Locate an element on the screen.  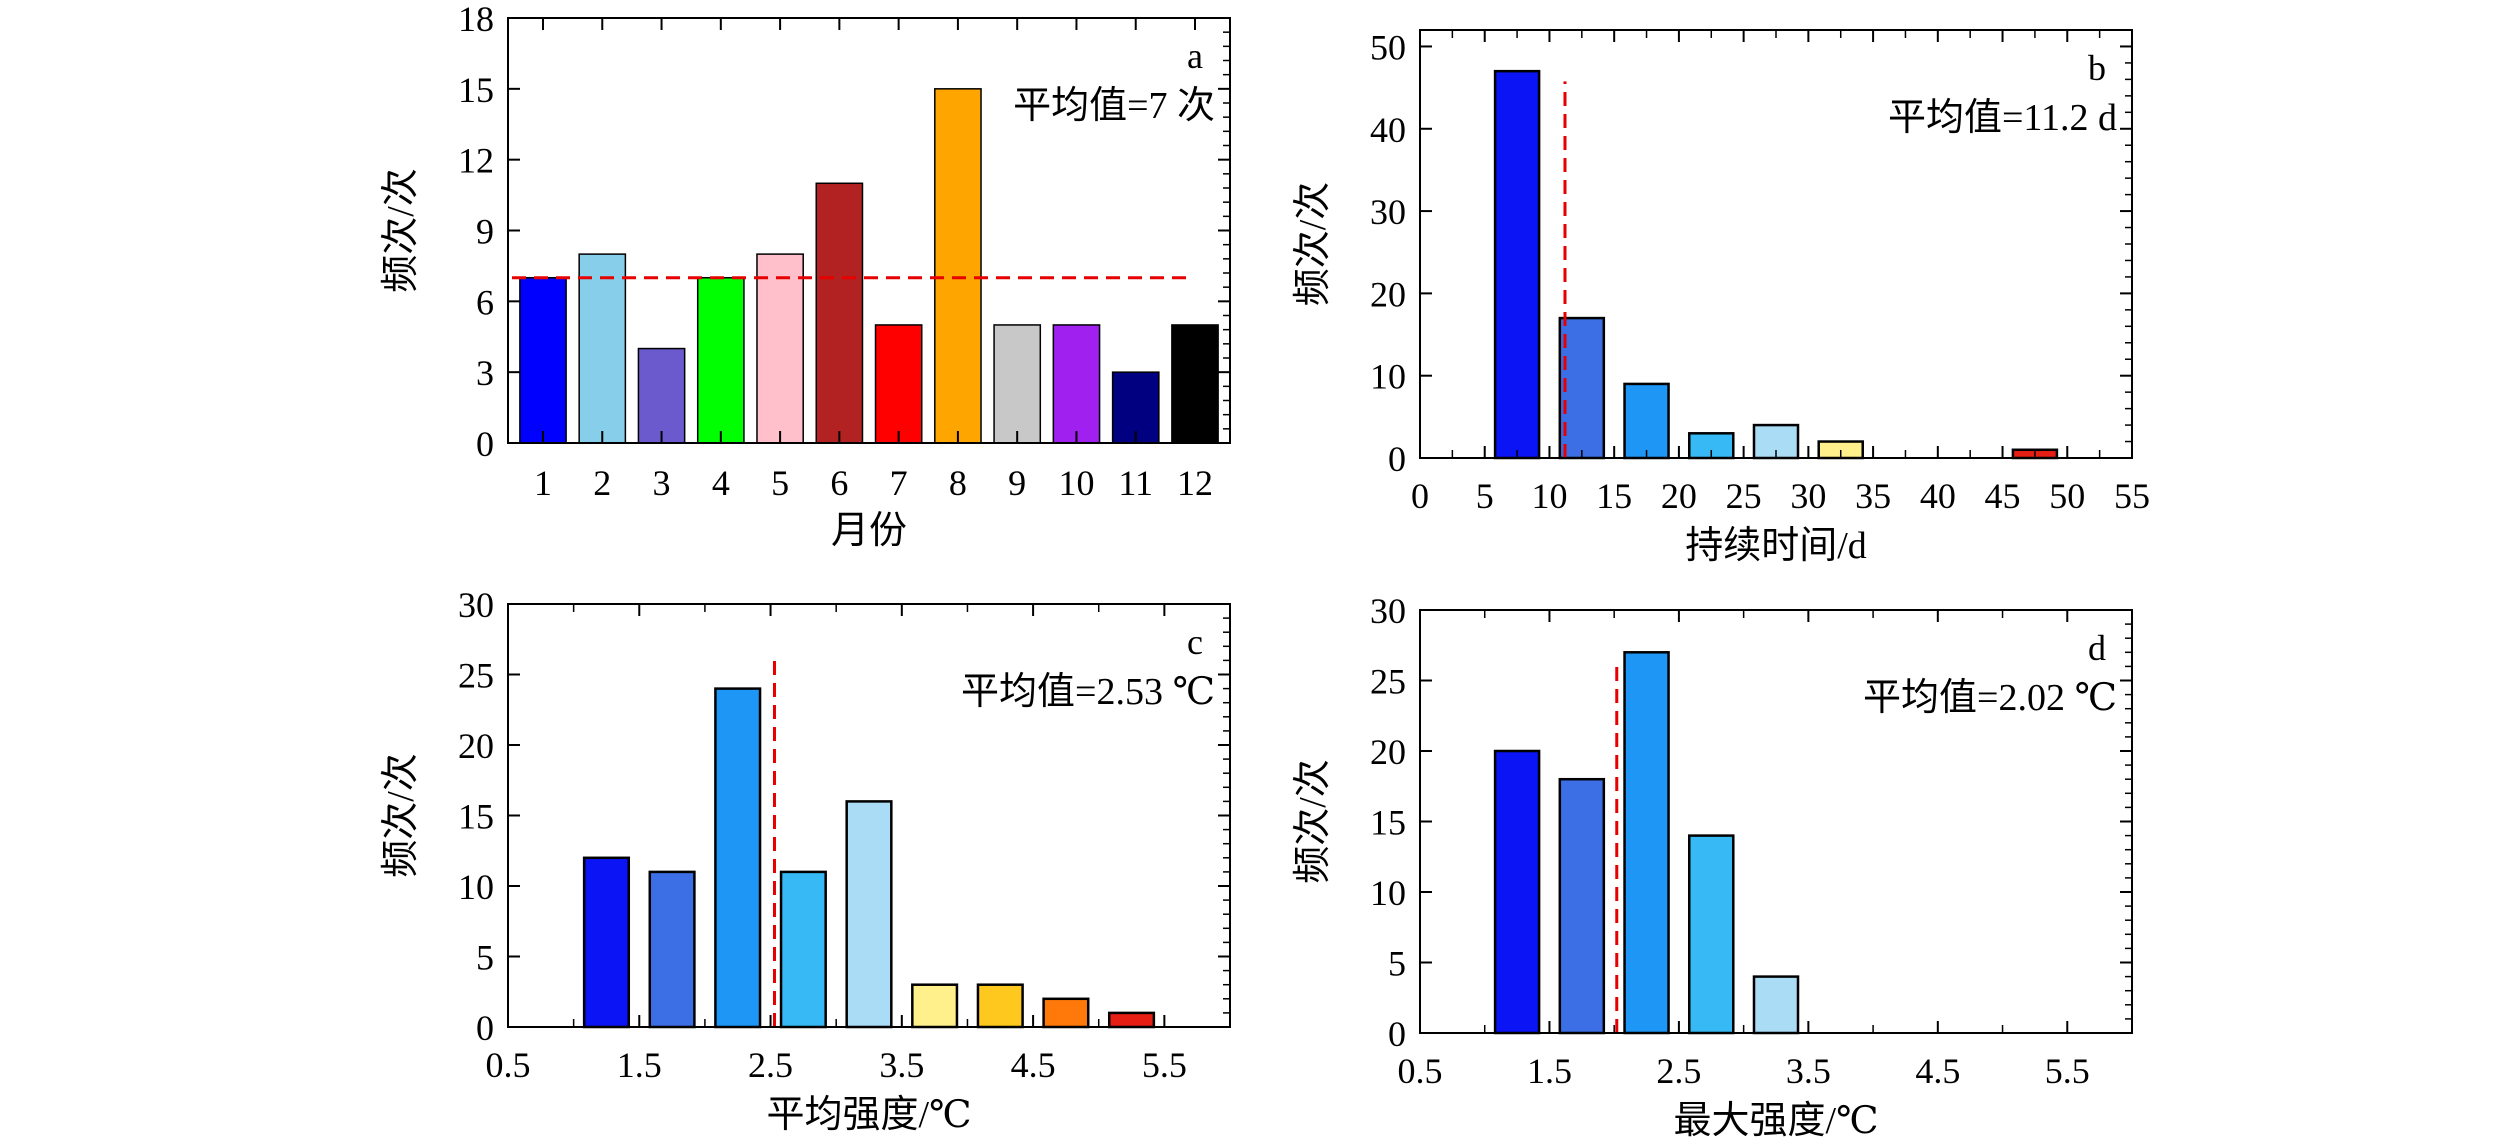
mean-annotation: 平均值=2.02 ℃ is located at coordinates (1990, 698).